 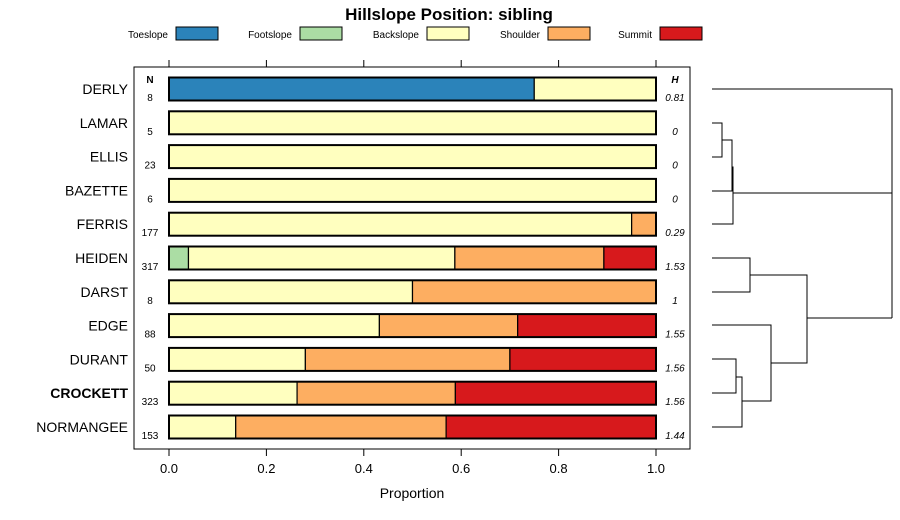 I want to click on row-n-normangee: 153, so click(x=150, y=436).